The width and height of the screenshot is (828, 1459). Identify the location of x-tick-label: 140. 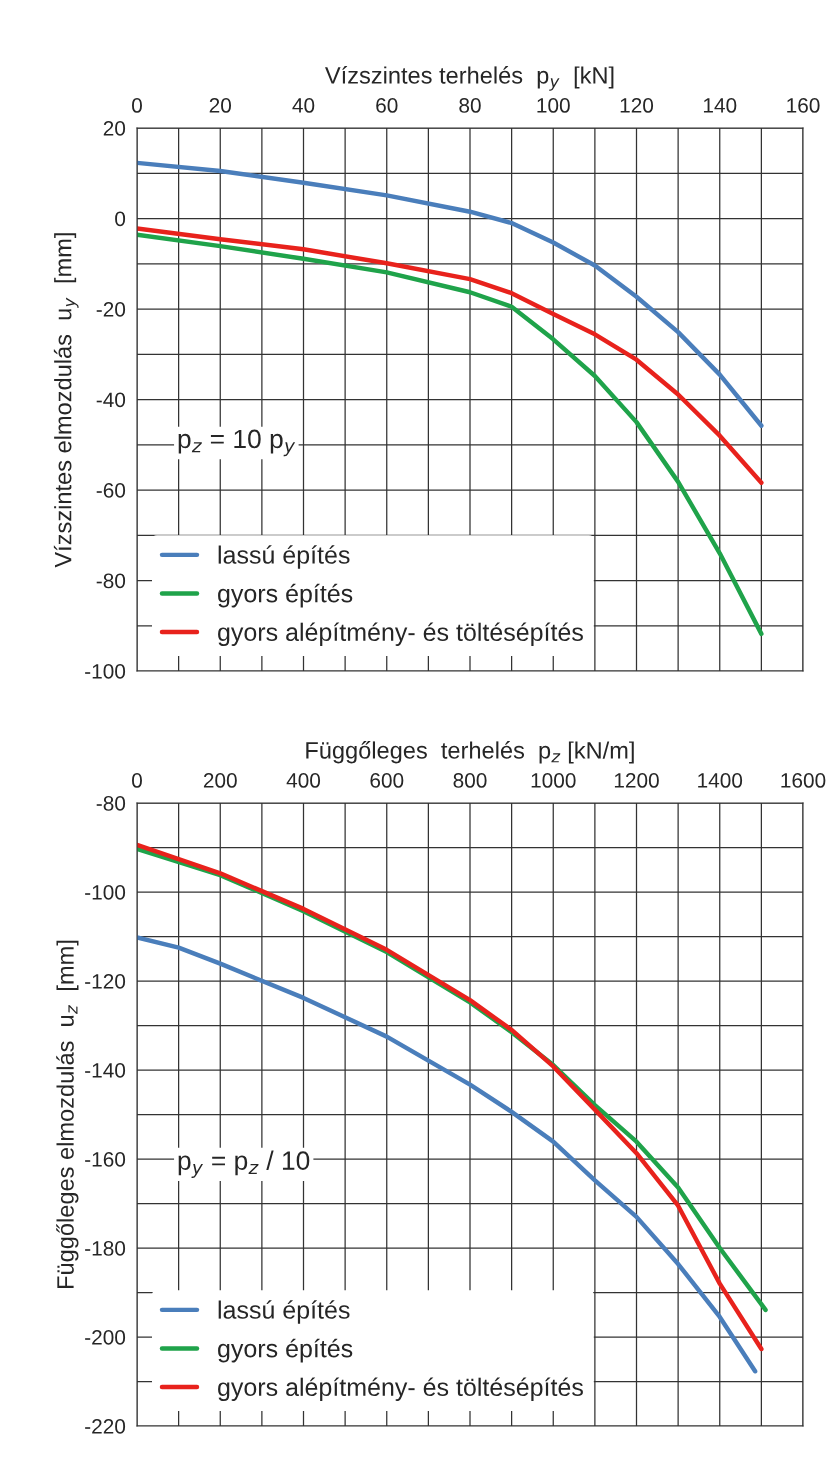
(720, 105).